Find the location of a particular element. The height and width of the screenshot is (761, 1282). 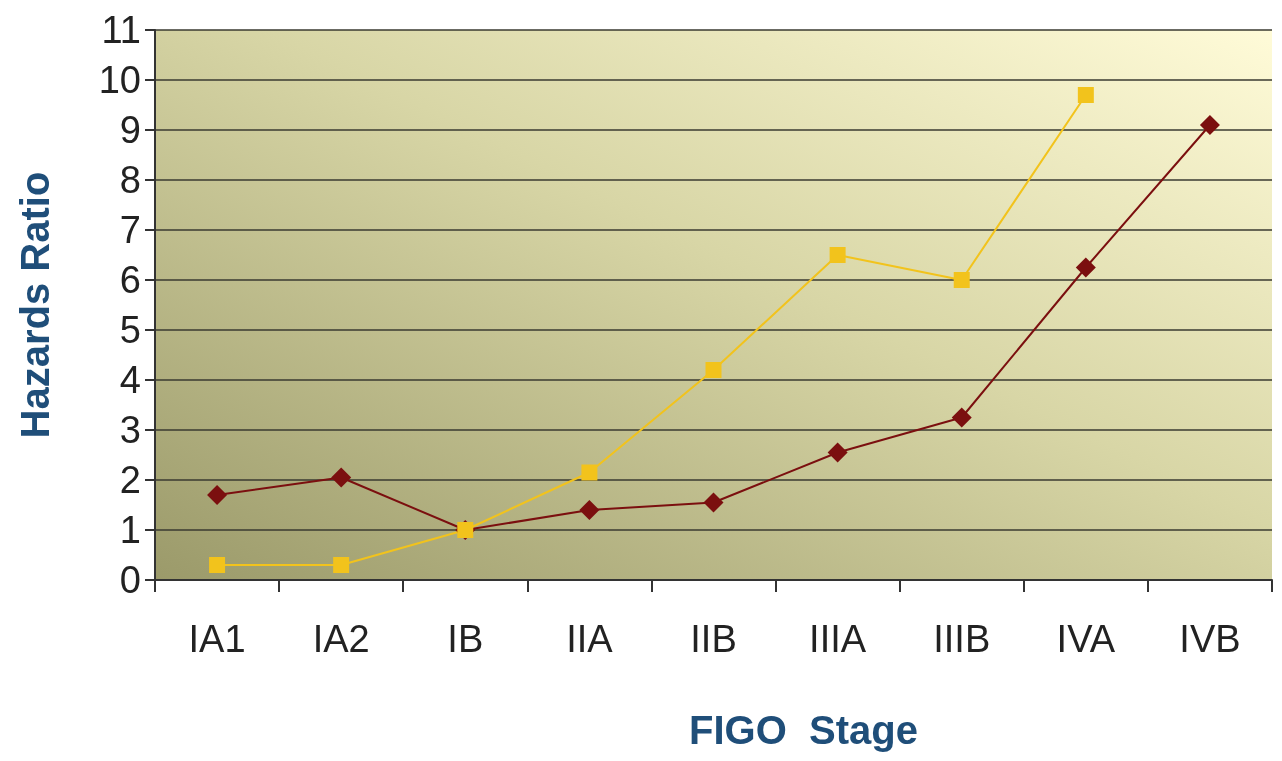

y-tick-label: 9 is located at coordinates (130, 130).